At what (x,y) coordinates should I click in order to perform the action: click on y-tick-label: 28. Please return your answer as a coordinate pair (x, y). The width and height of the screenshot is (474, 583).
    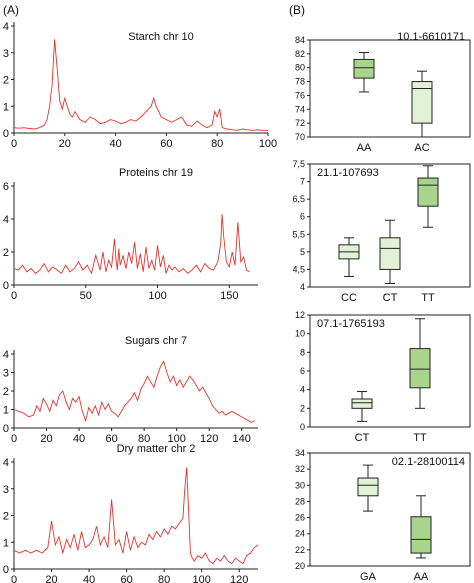
    Looking at the image, I should click on (300, 501).